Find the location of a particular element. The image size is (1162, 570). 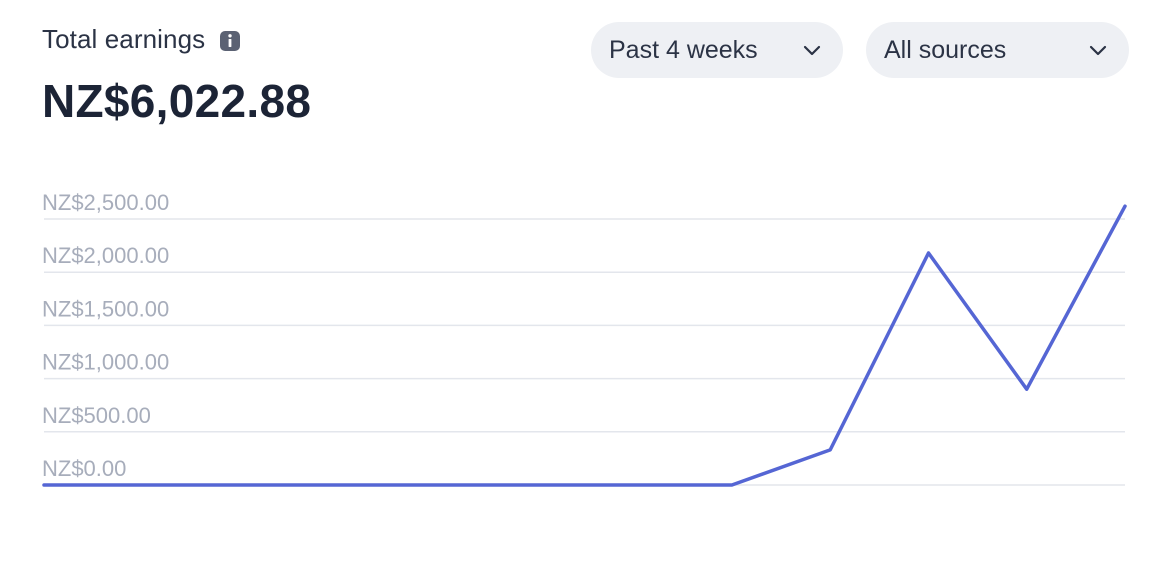

y-tick-label: NZ$2,500.00 is located at coordinates (105, 202).